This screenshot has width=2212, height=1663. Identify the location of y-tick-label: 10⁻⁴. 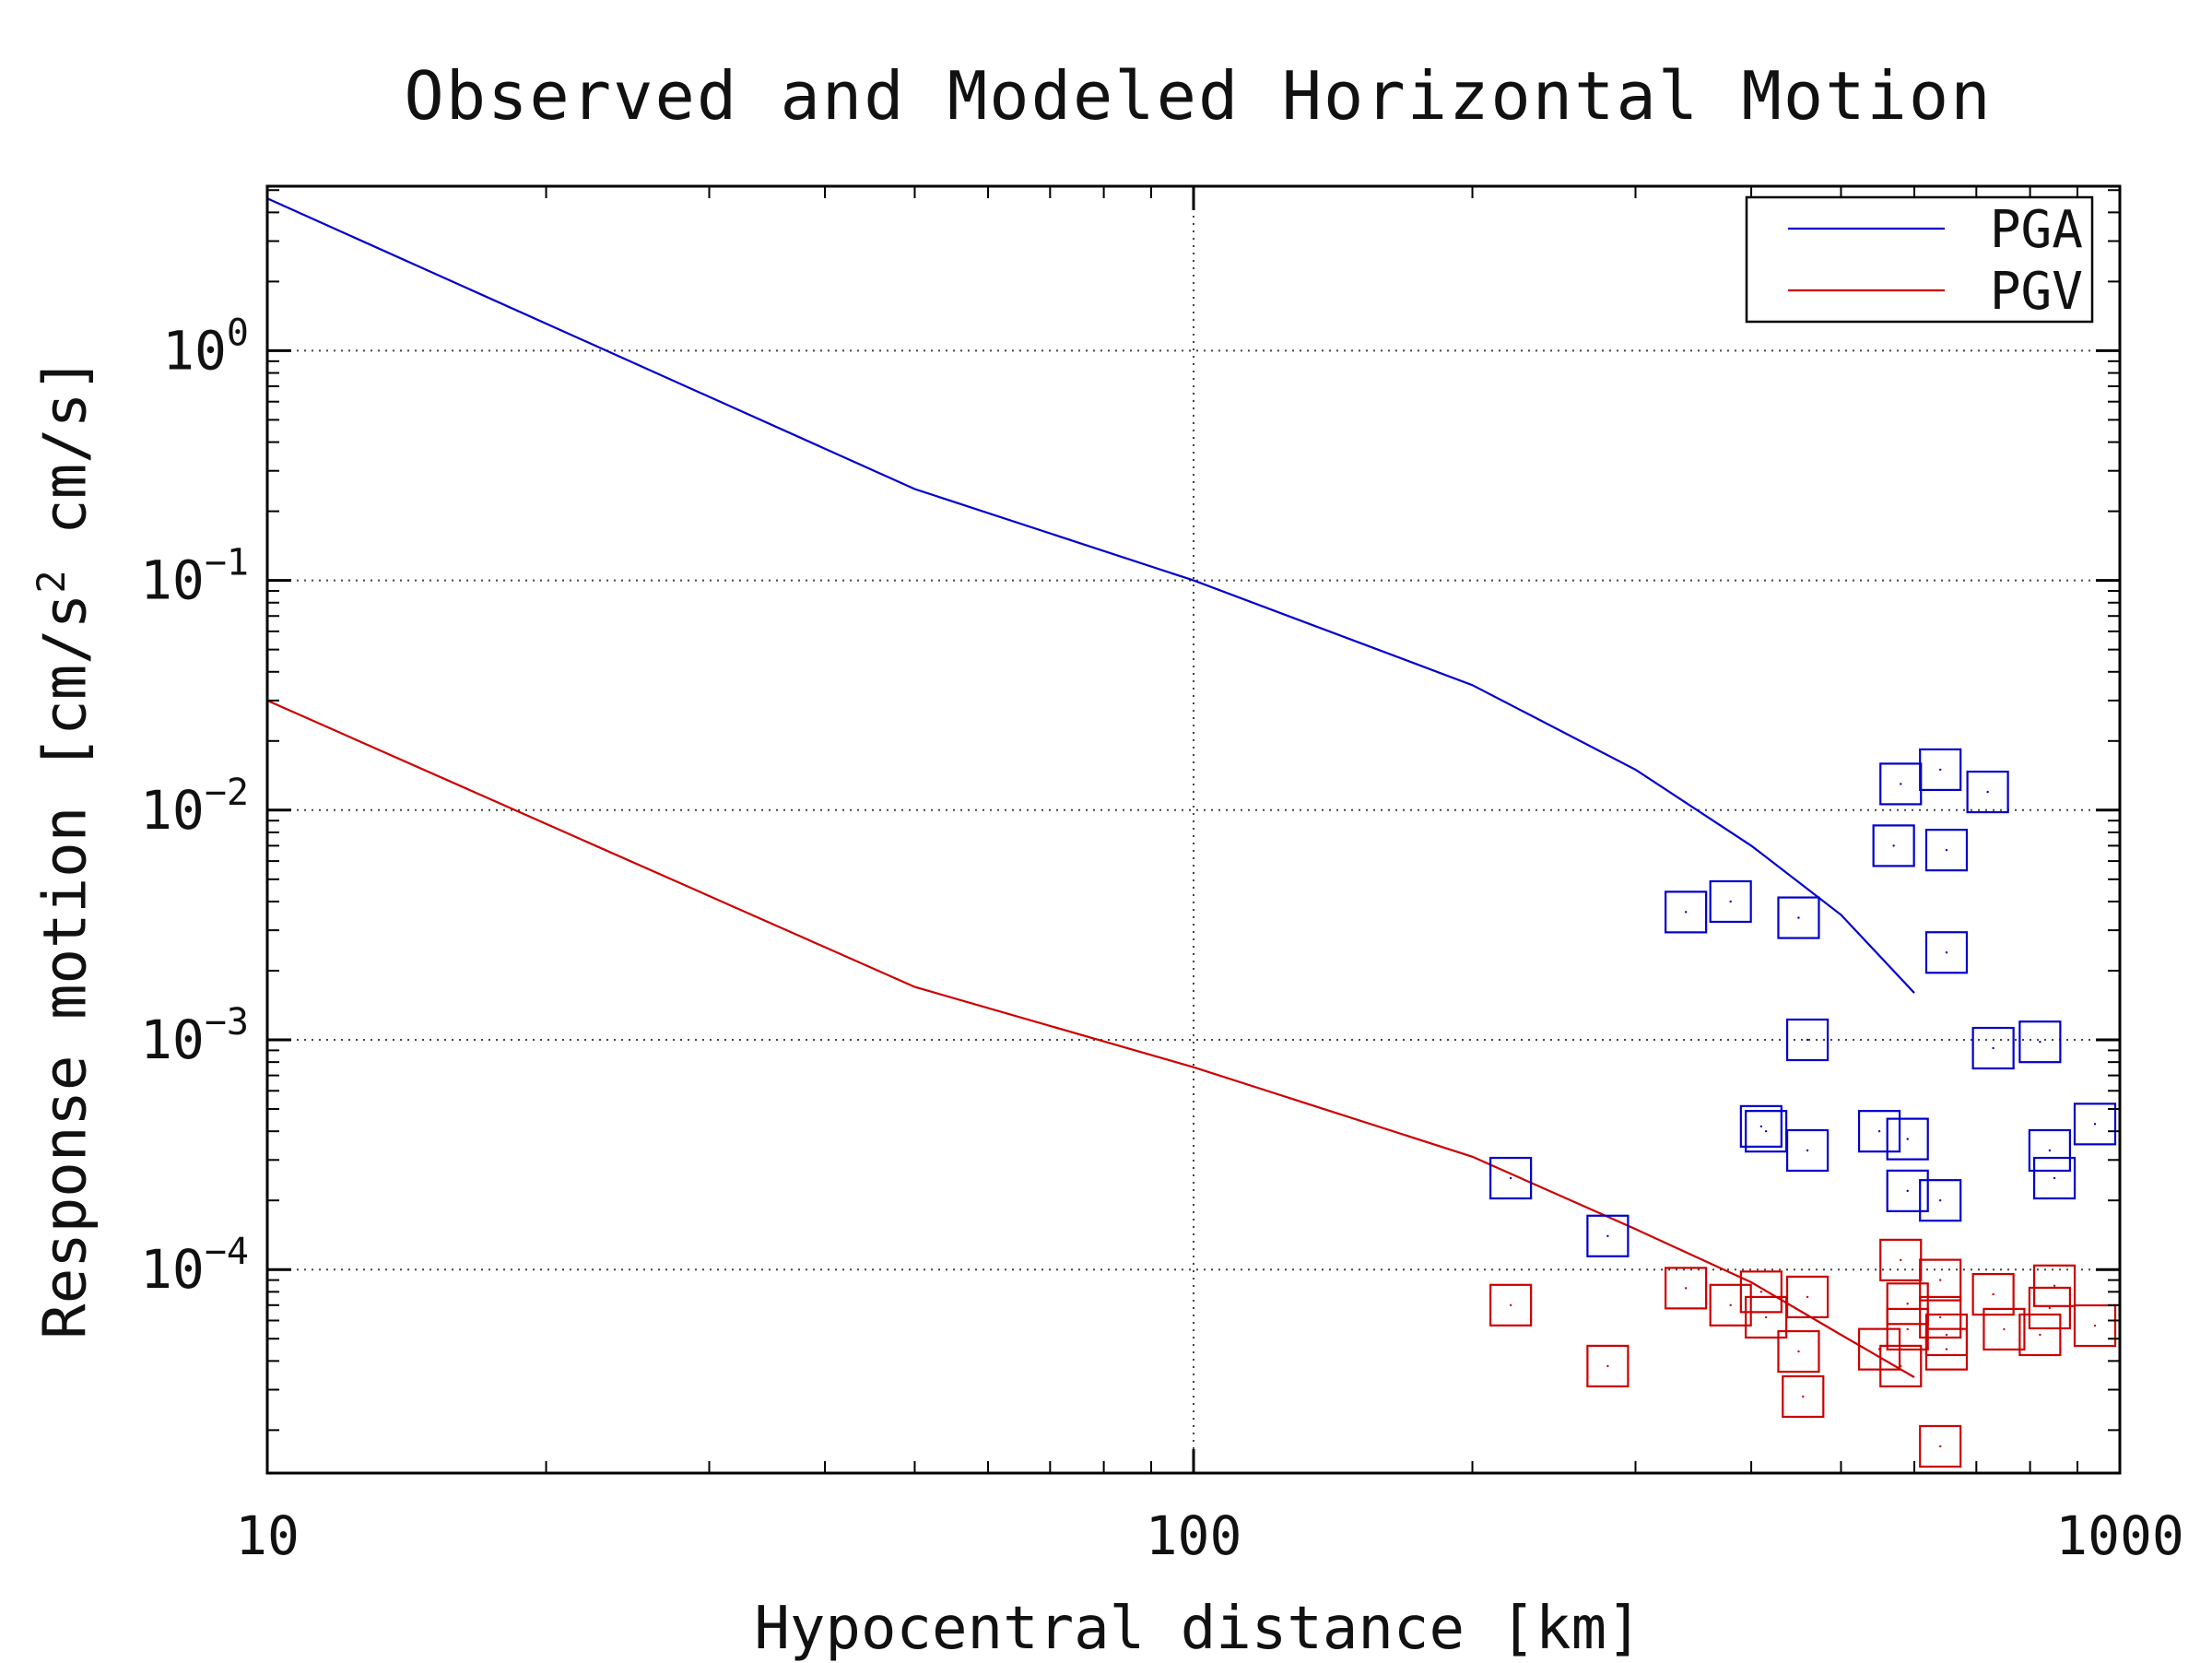
(194, 1266).